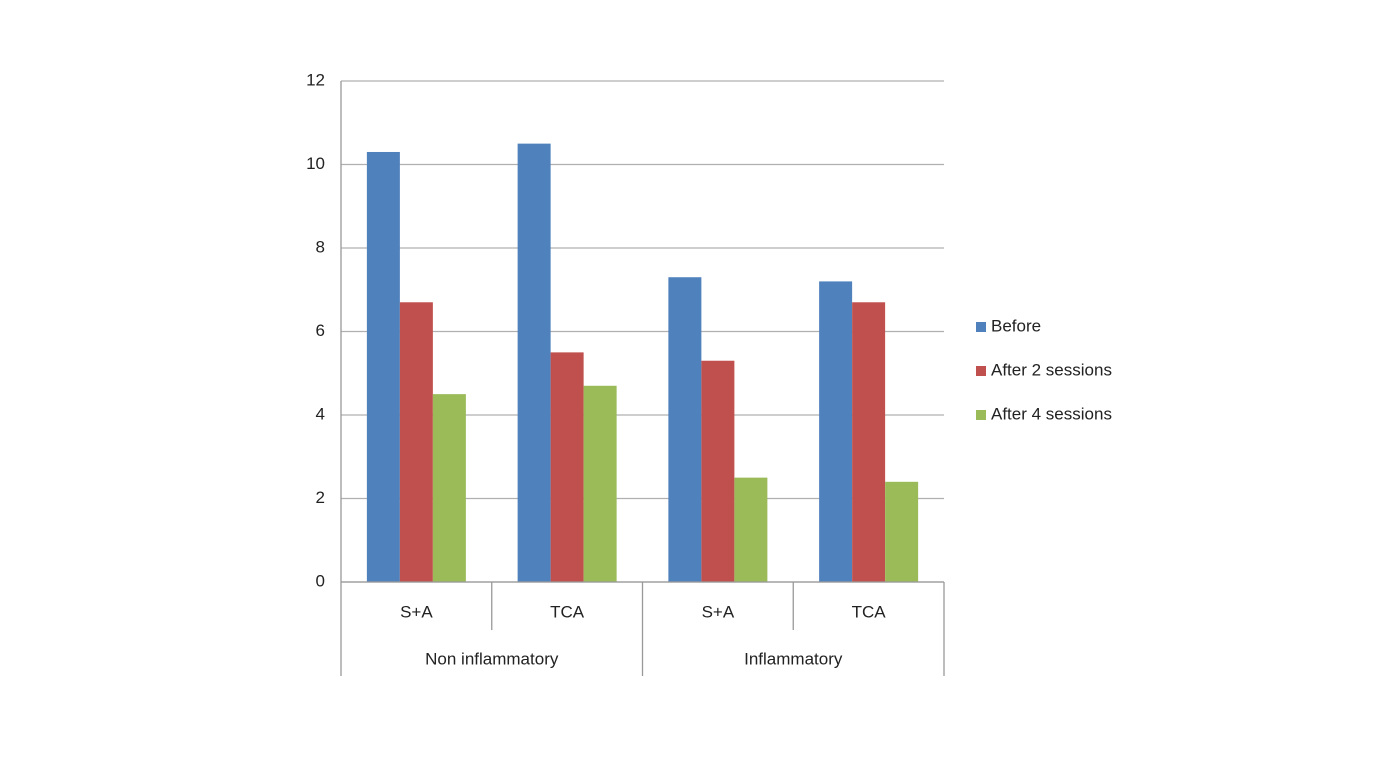 This screenshot has width=1378, height=782. I want to click on y-tick-label: 8, so click(320, 246).